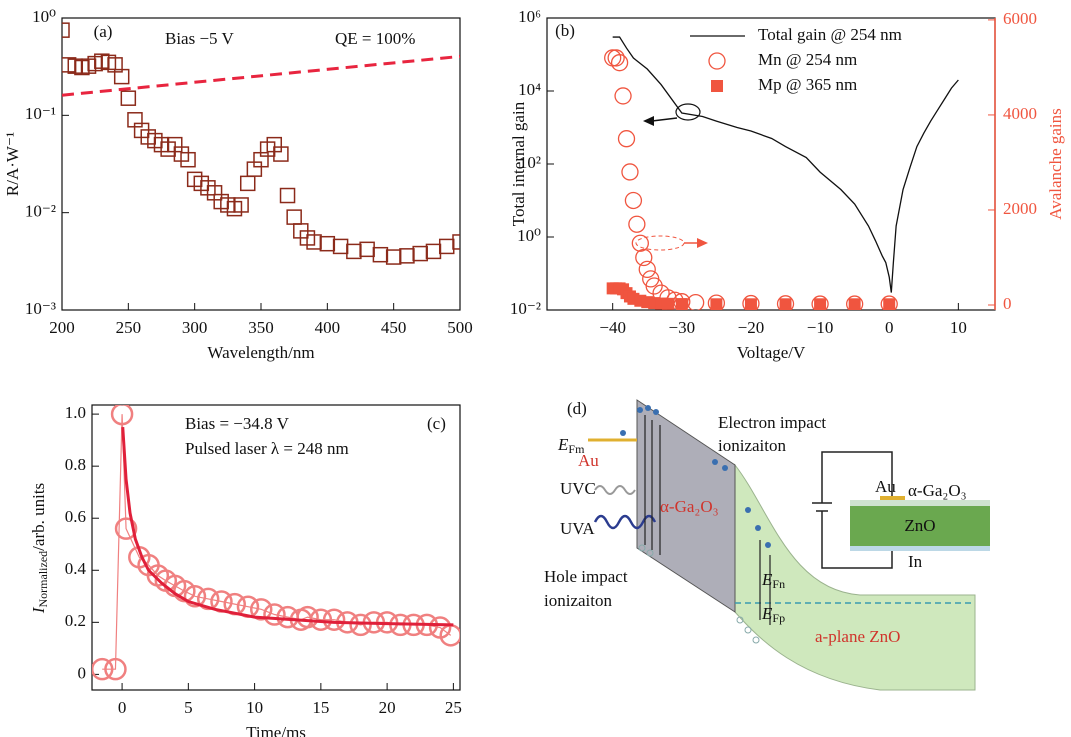 Image resolution: width=1071 pixels, height=737 pixels. What do you see at coordinates (857, 636) in the screenshot?
I see `zno-label: a-plane ZnO` at bounding box center [857, 636].